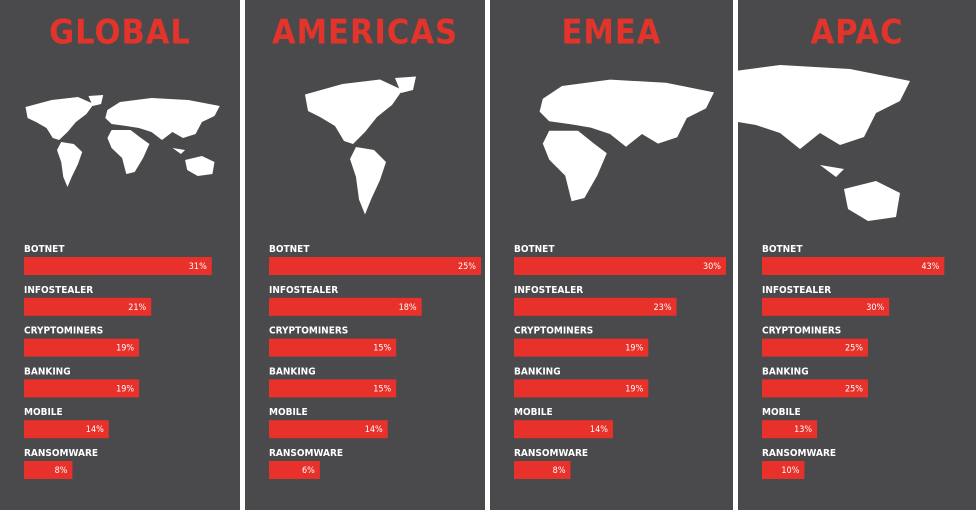 The height and width of the screenshot is (510, 976). I want to click on value-label: 10%, so click(790, 471).